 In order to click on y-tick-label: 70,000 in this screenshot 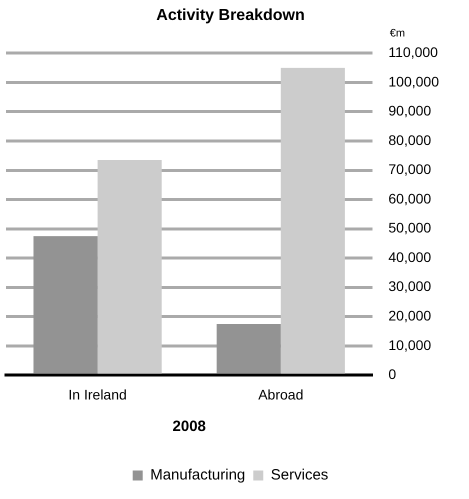, I will do `click(410, 169)`.